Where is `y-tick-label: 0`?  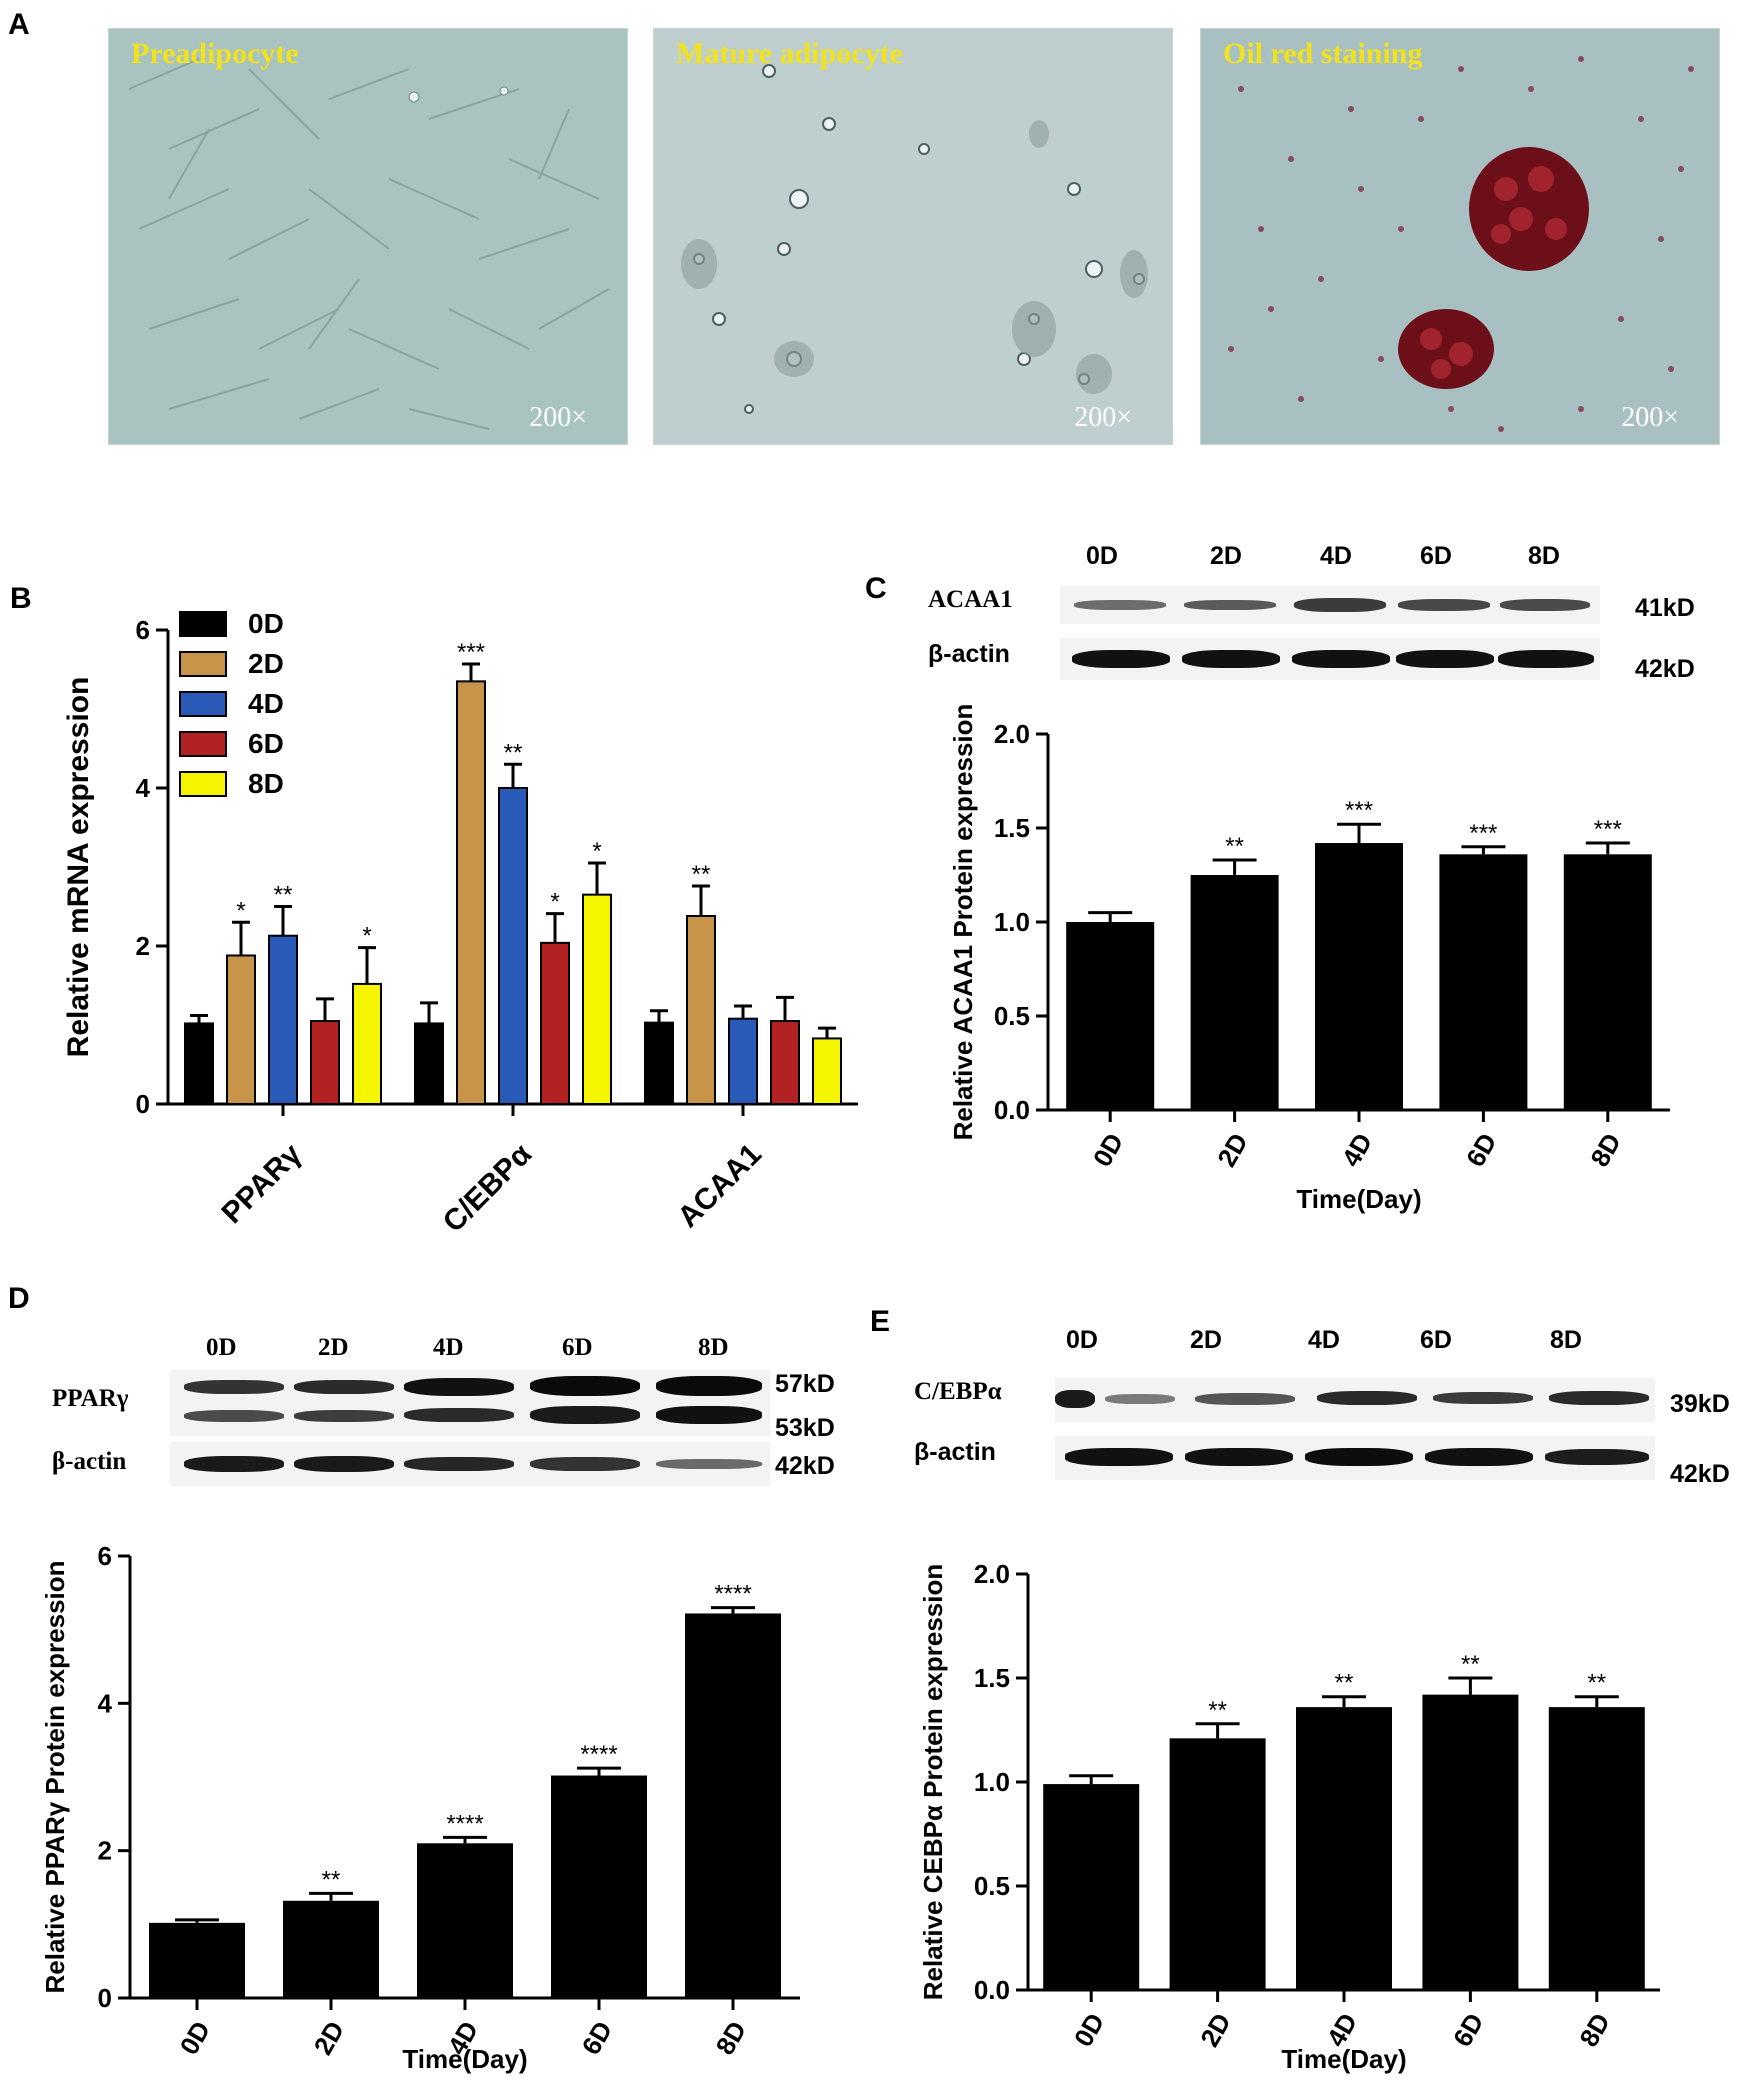
y-tick-label: 0 is located at coordinates (143, 1104).